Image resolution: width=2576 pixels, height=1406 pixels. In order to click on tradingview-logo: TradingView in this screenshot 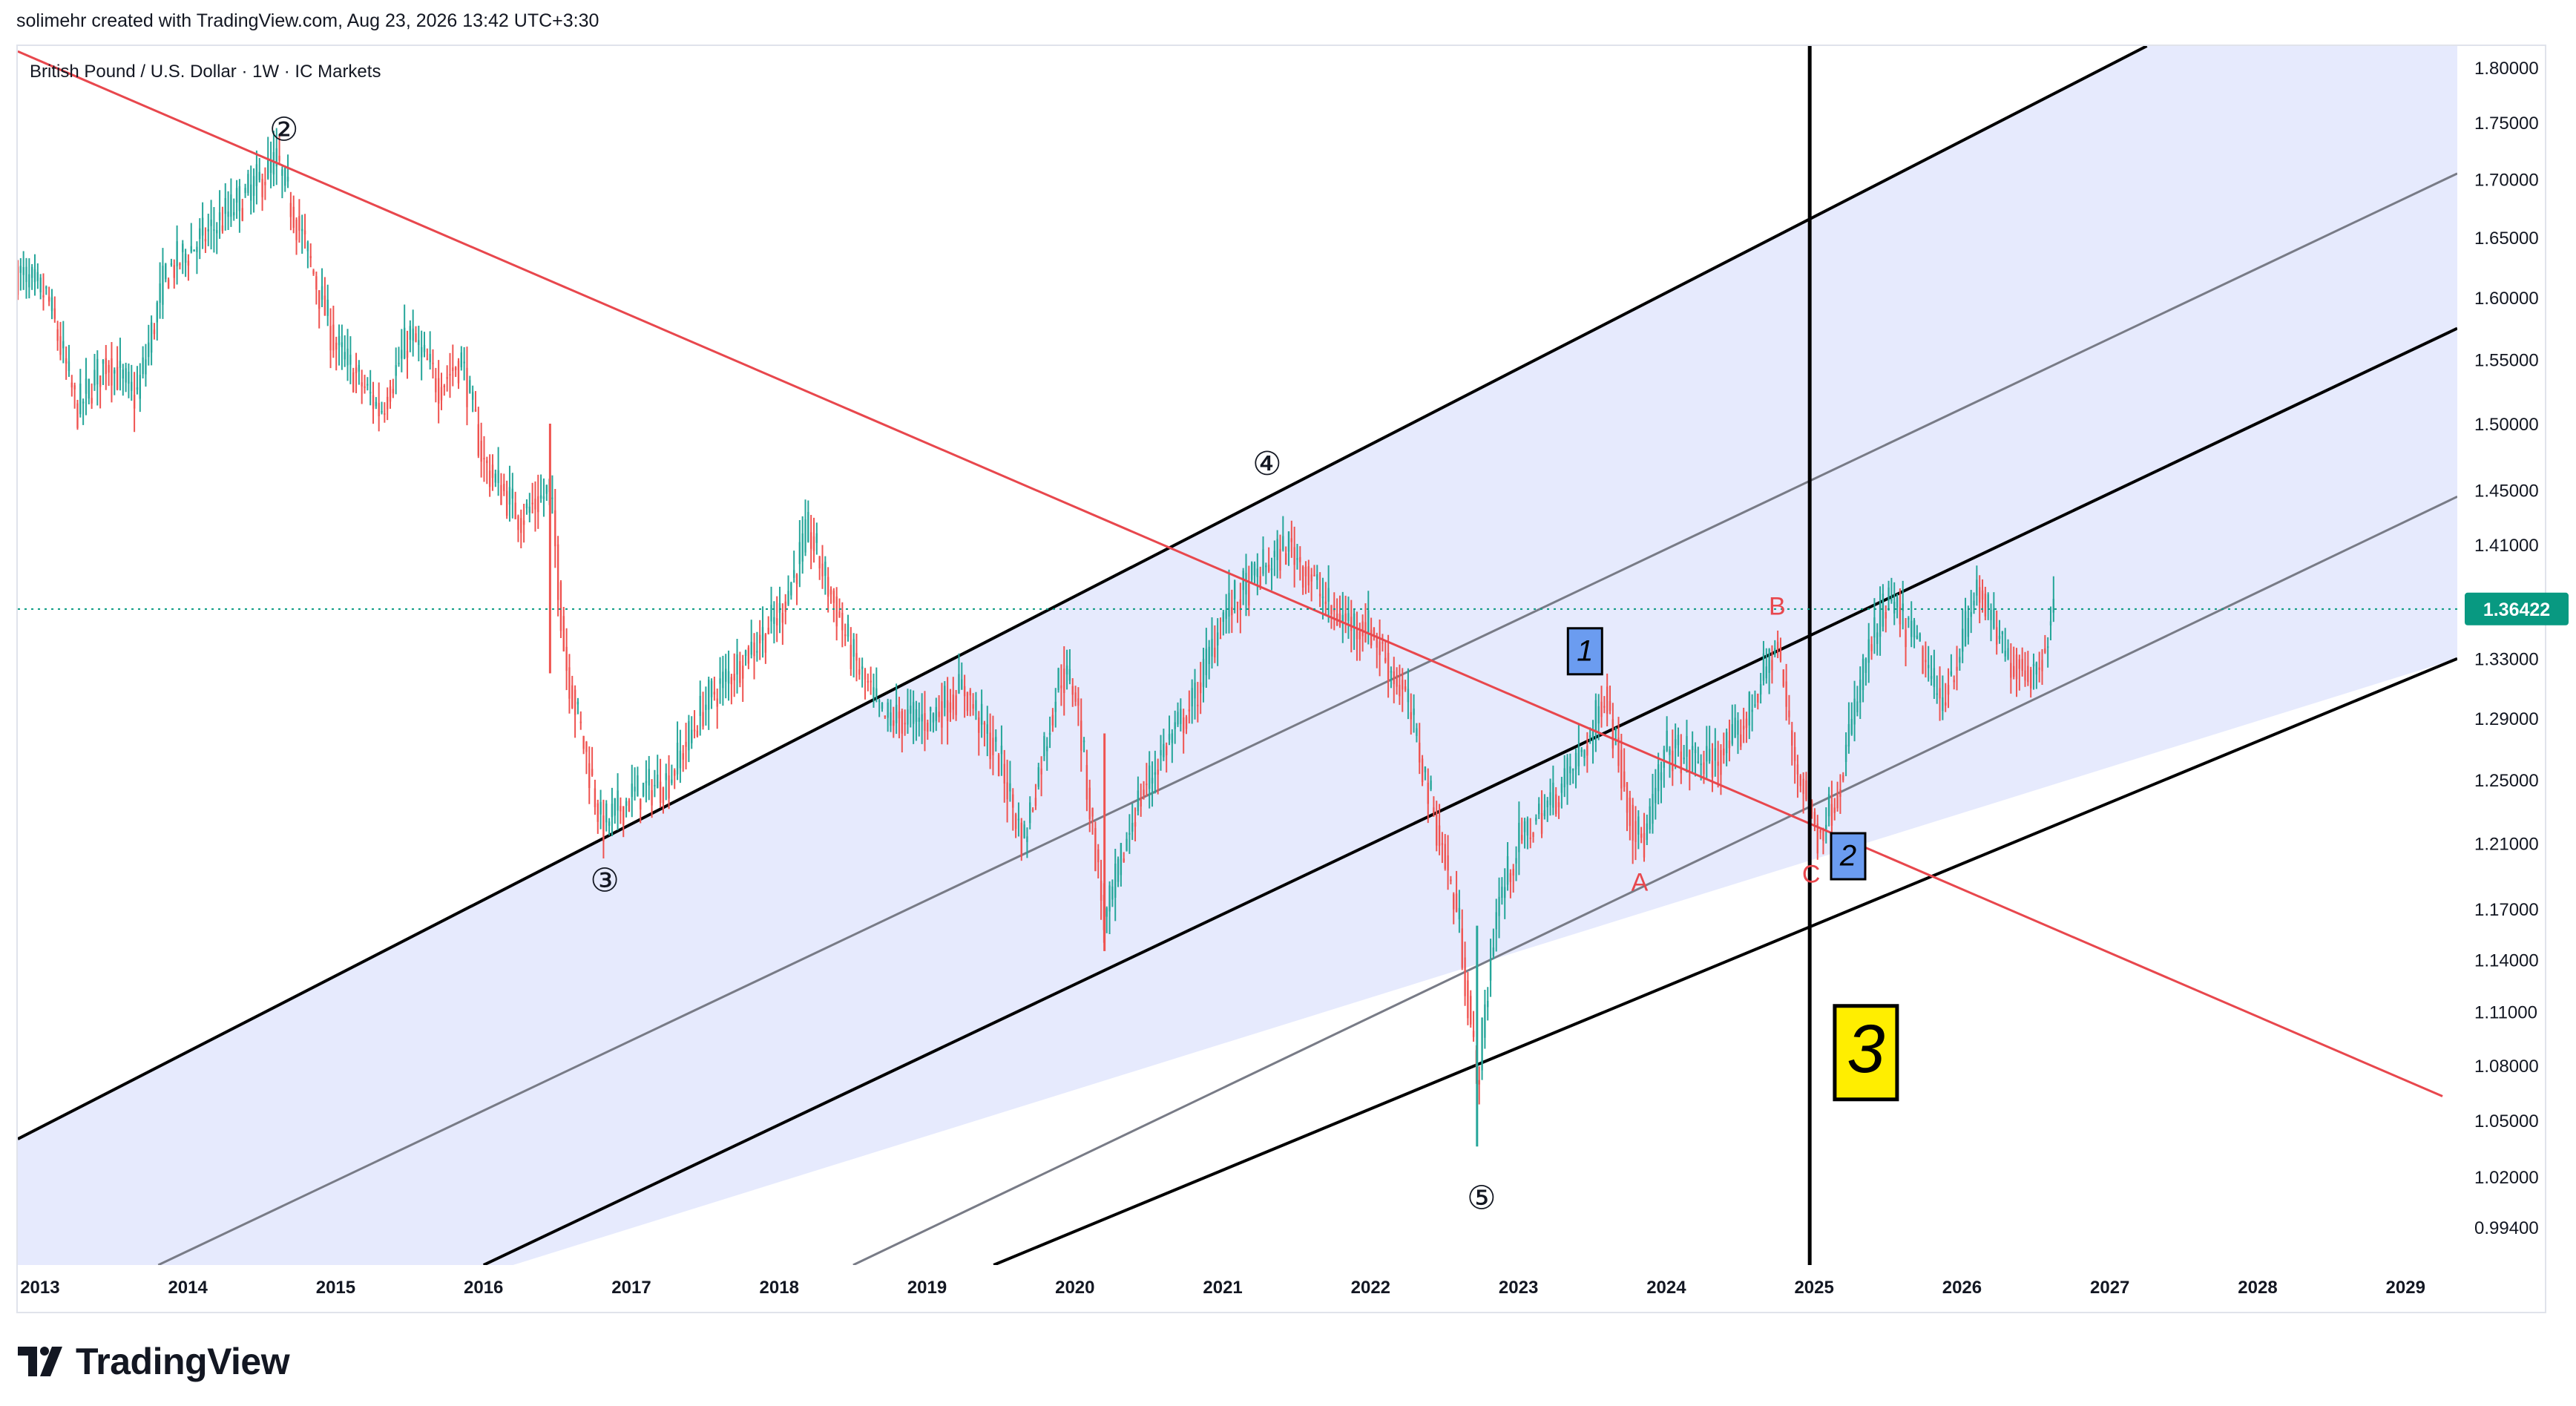, I will do `click(154, 1361)`.